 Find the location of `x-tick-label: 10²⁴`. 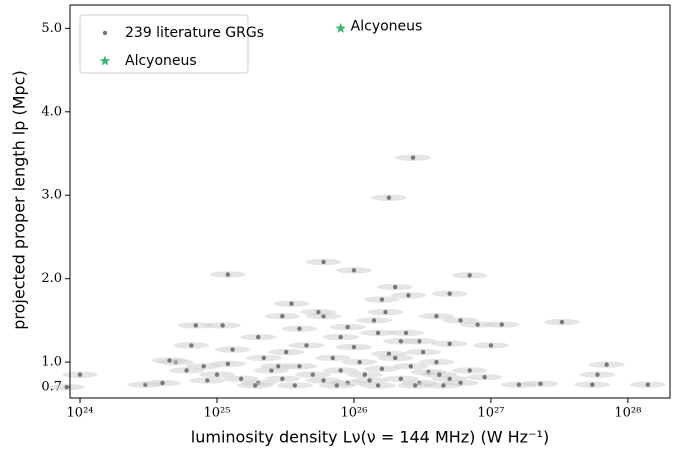

x-tick-label: 10²⁴ is located at coordinates (80, 413).